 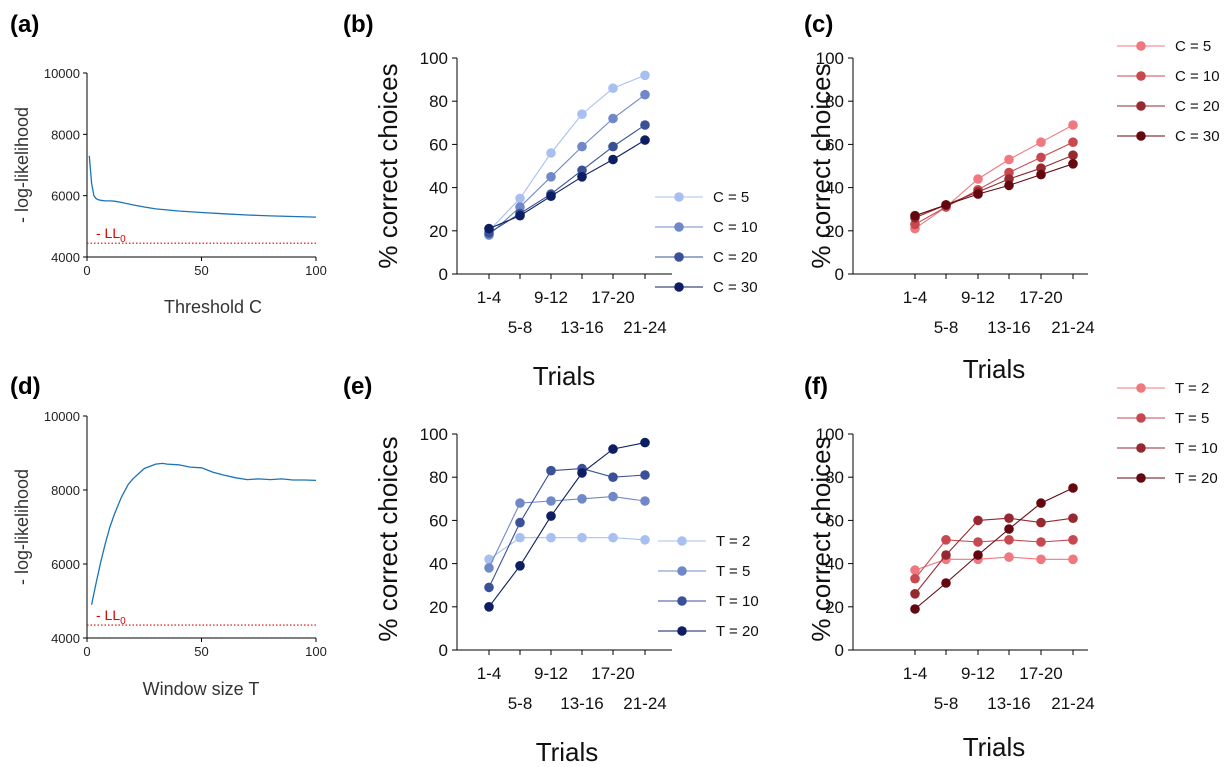 I want to click on y-axis-label: % correct choices, so click(x=821, y=165).